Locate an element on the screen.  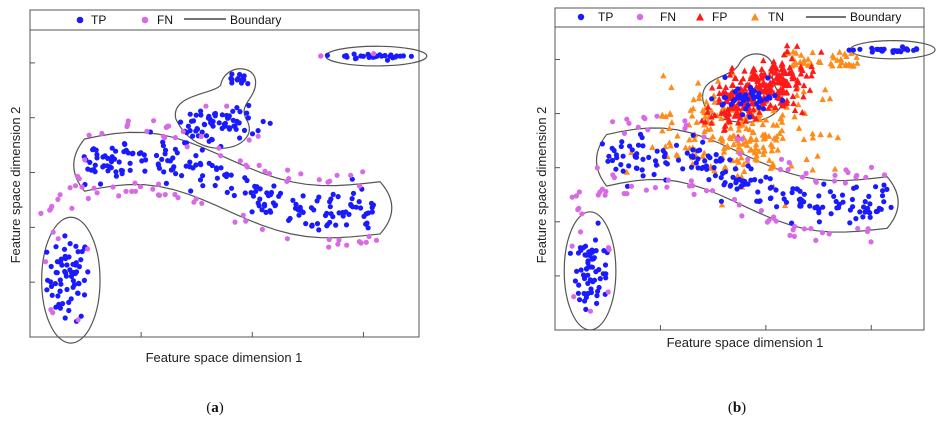
legend-b-boundary-label: Boundary is located at coordinates (875, 17).